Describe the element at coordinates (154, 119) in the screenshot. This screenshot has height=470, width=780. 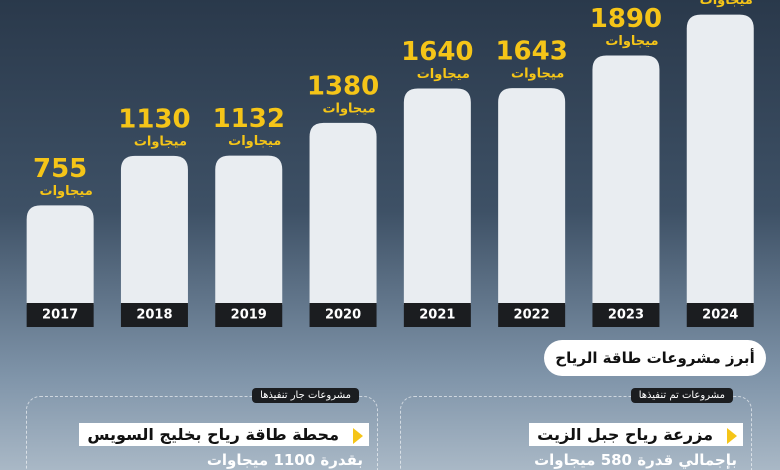
I see `value-label: 1130` at that location.